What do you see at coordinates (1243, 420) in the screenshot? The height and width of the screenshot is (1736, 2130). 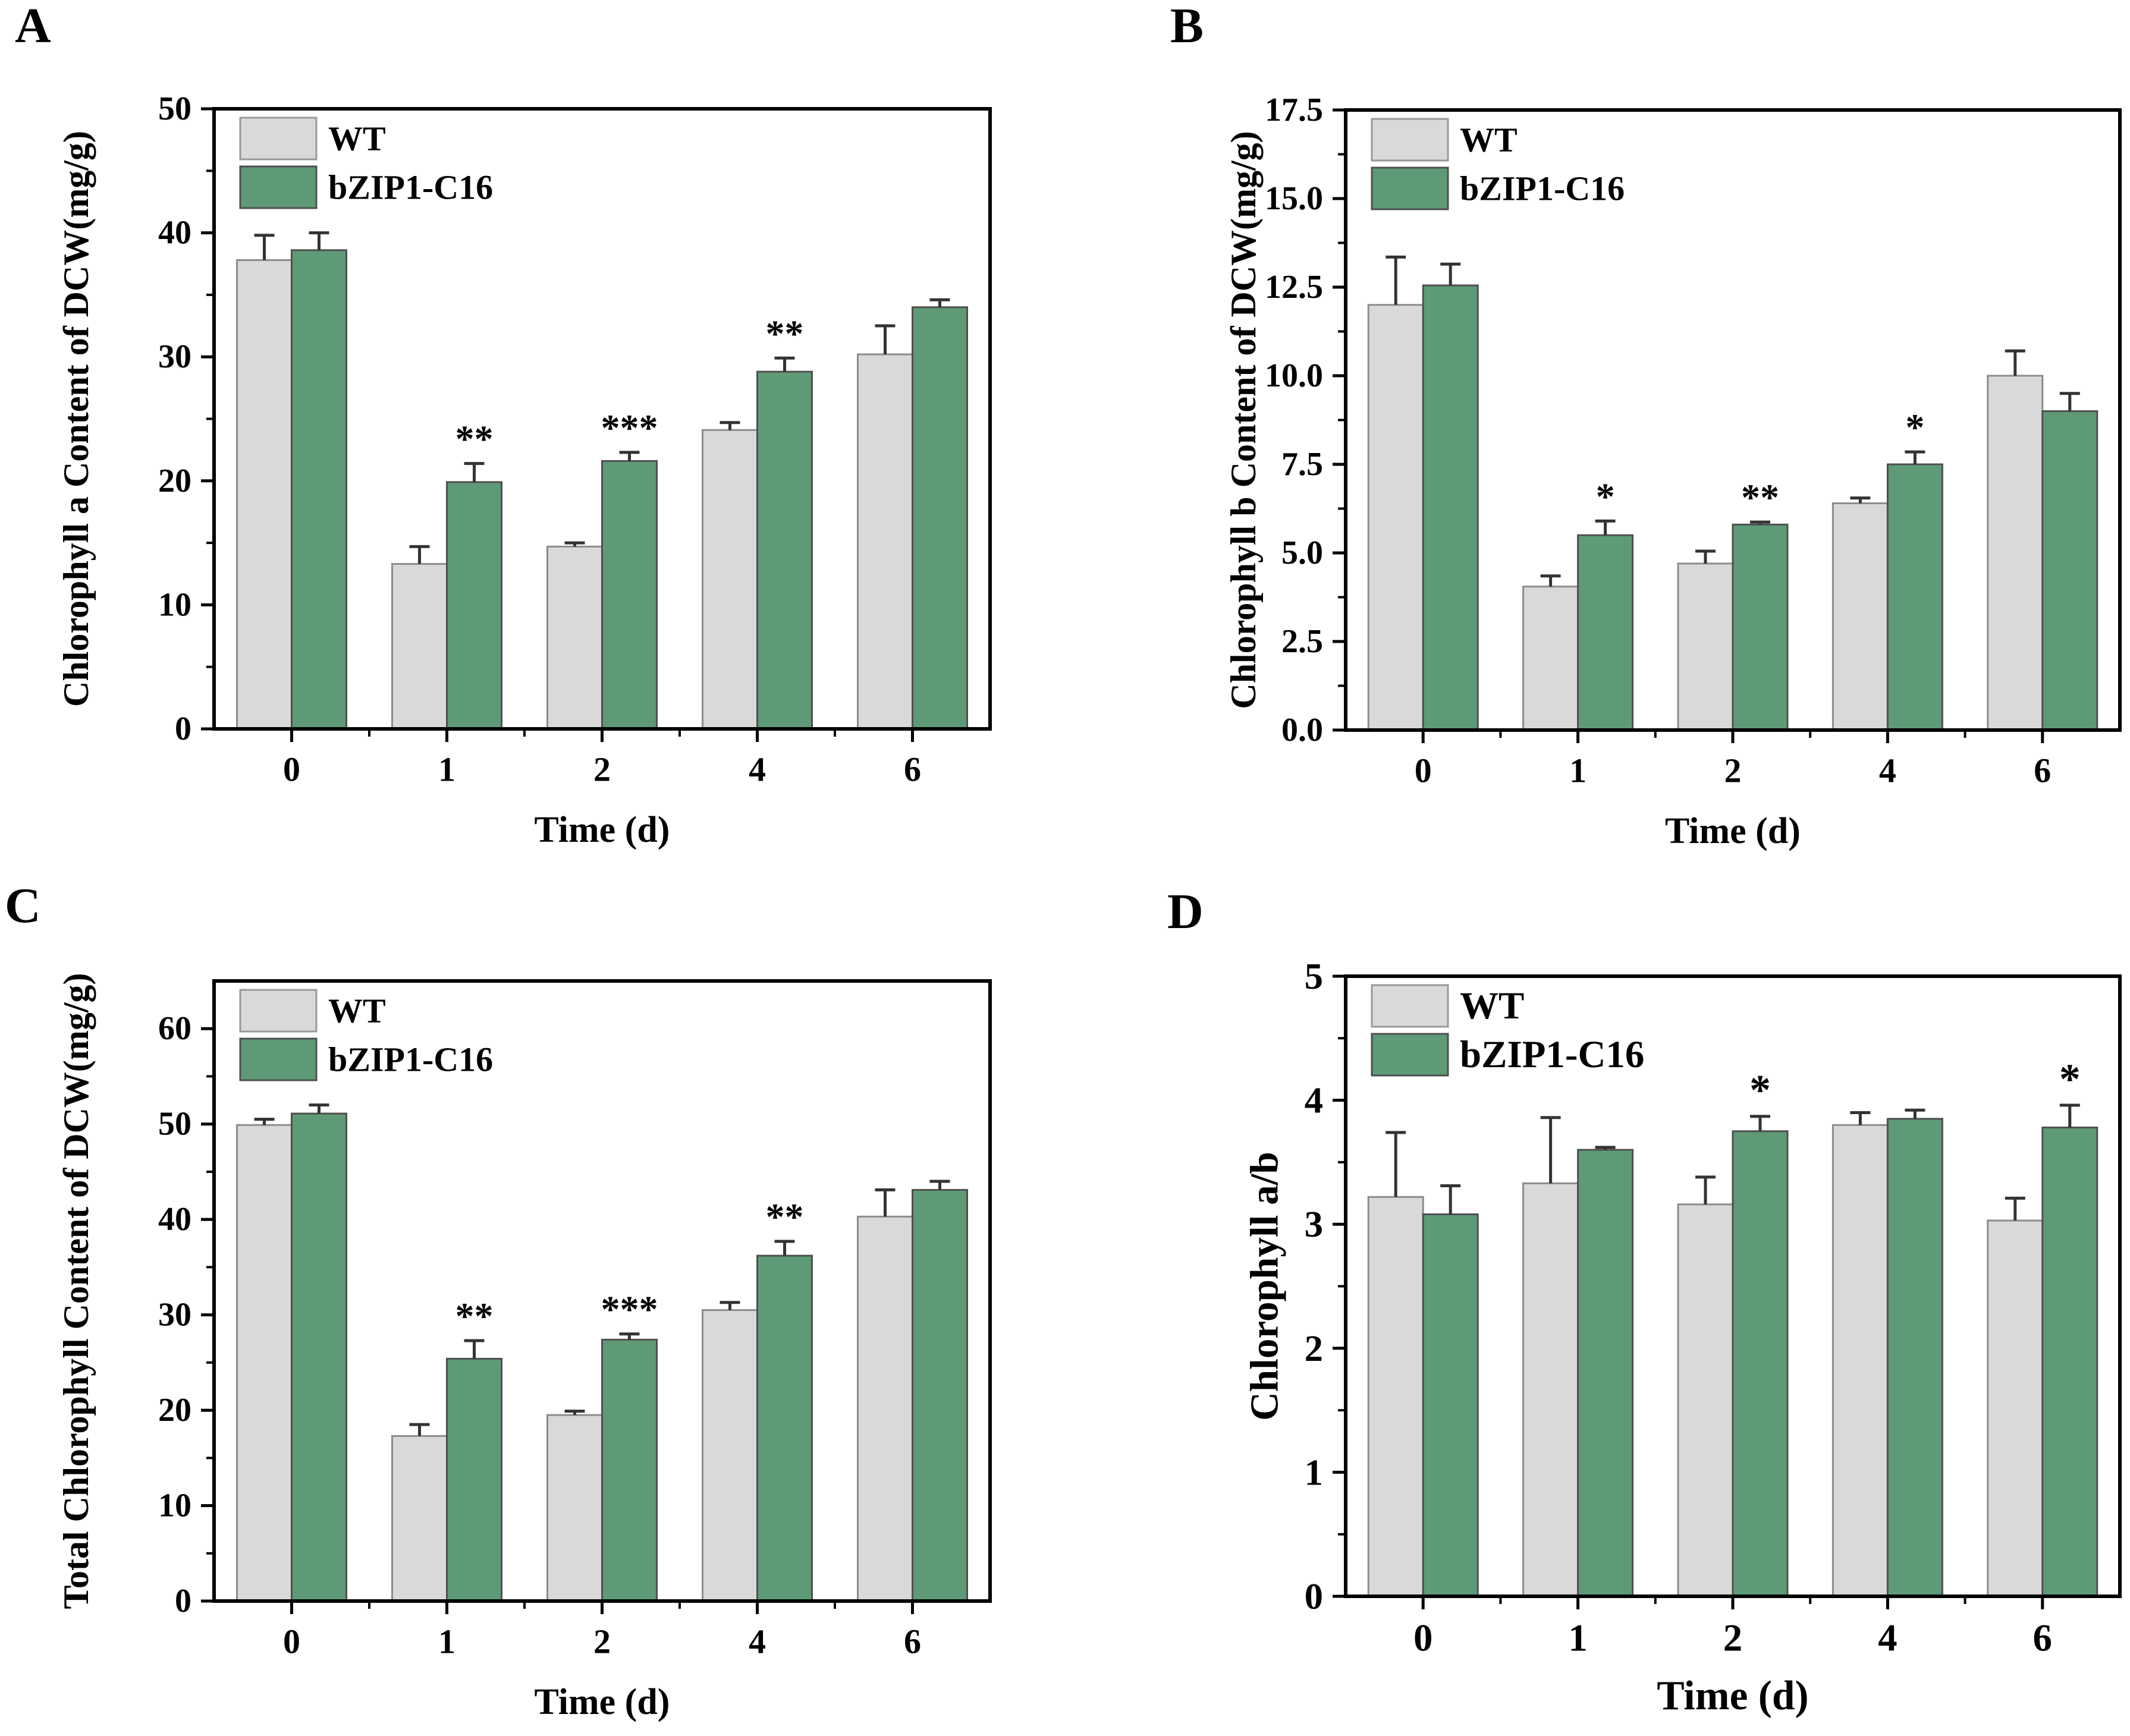 I see `y-axis-title: Chlorophyll b Content of DCW(mg/g)` at bounding box center [1243, 420].